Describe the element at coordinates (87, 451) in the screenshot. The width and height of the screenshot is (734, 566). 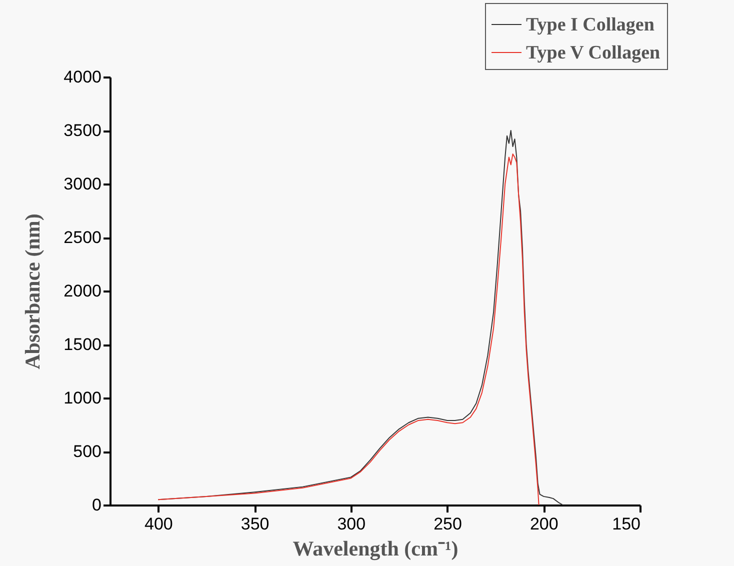
I see `y-tick-label: 500` at that location.